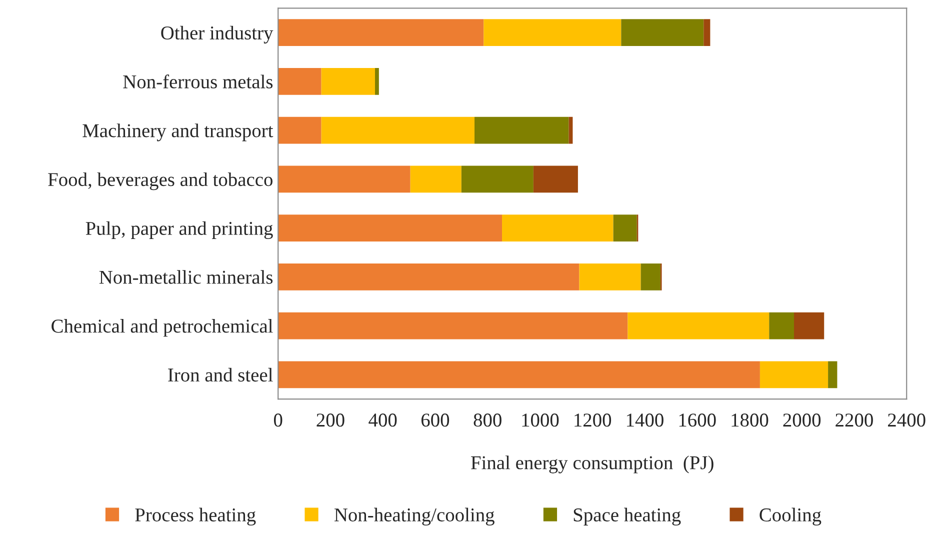  I want to click on legend-label: Space heating, so click(627, 517).